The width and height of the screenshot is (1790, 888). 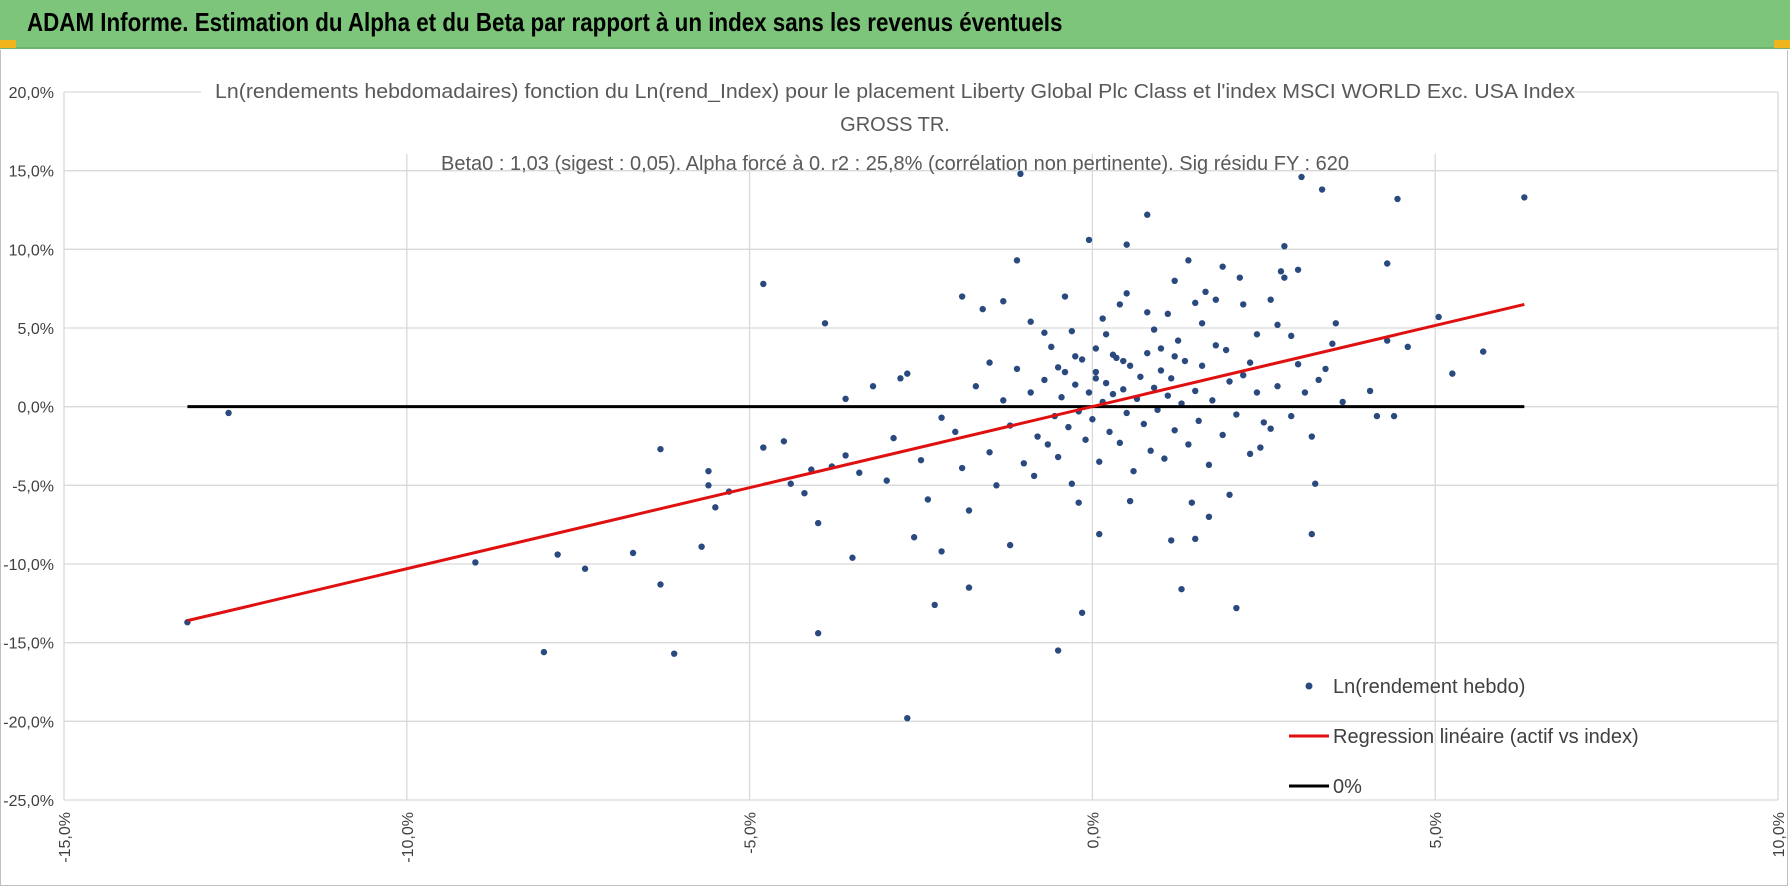 I want to click on y-tick-label: -5,0%, so click(x=33, y=486).